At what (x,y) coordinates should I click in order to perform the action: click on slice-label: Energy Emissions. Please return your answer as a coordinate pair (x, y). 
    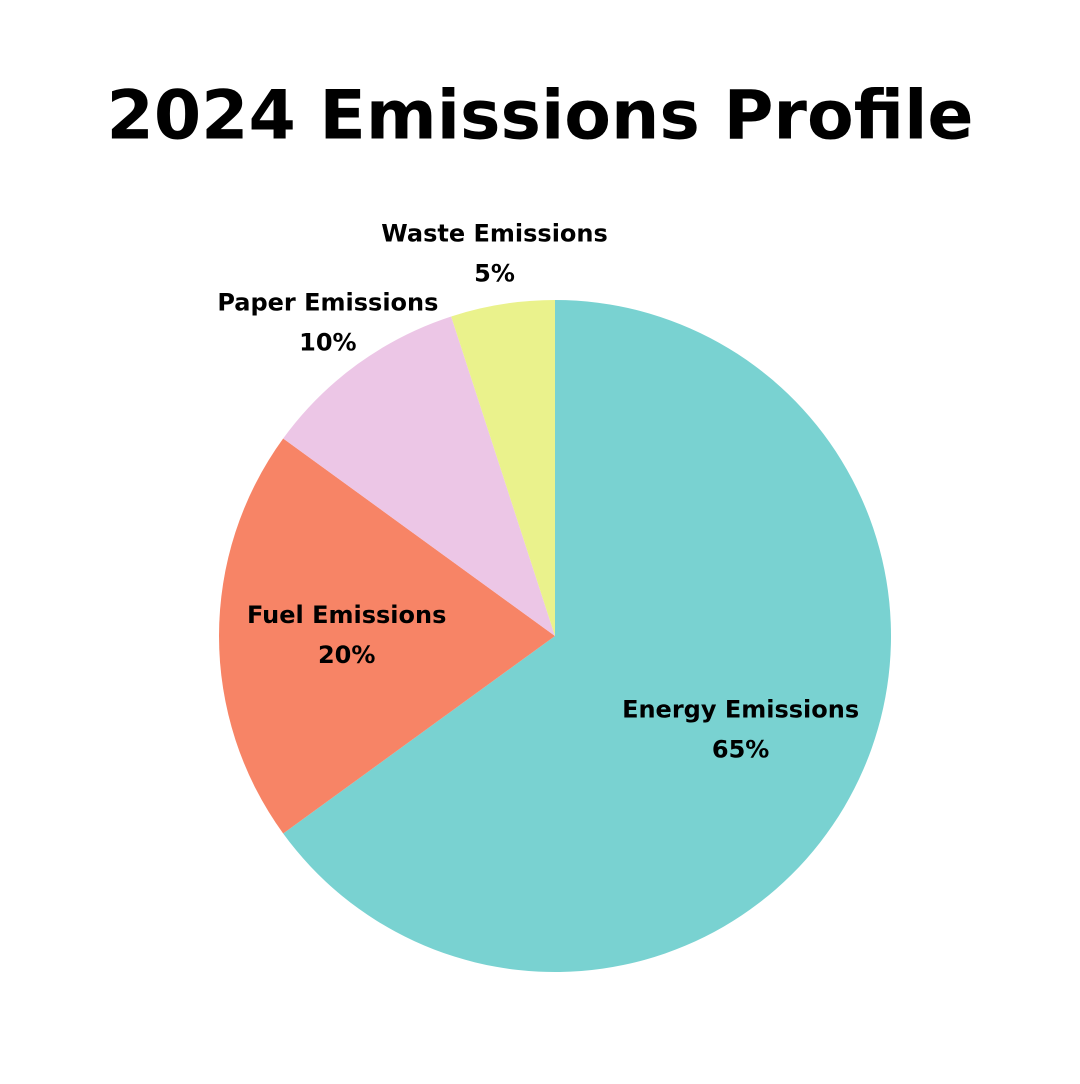
    Looking at the image, I should click on (740, 710).